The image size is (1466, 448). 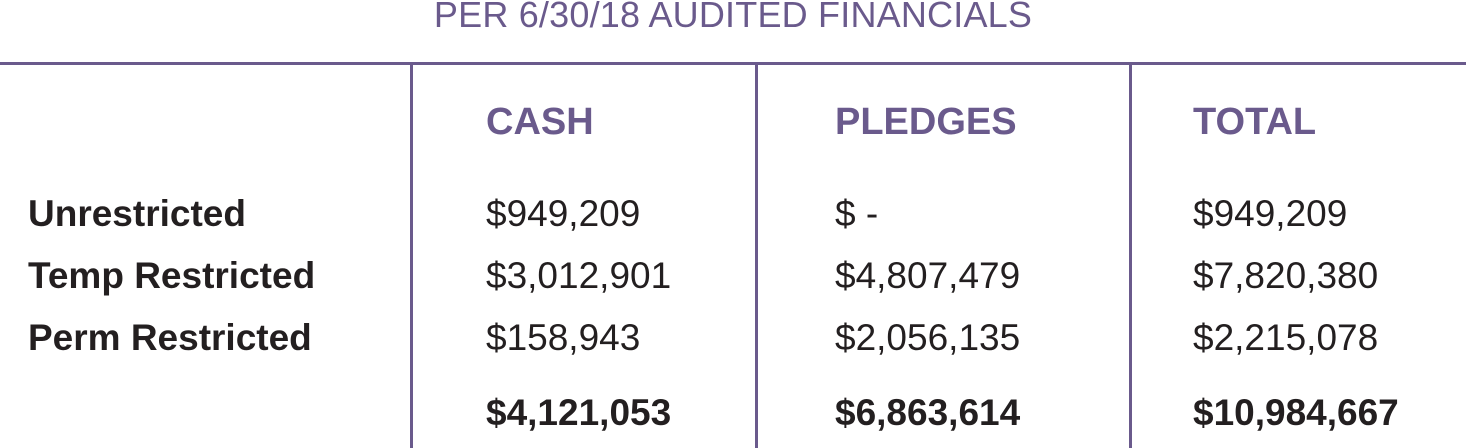 I want to click on cell-temp-restricted-total: $7,820,380, so click(x=1286, y=275).